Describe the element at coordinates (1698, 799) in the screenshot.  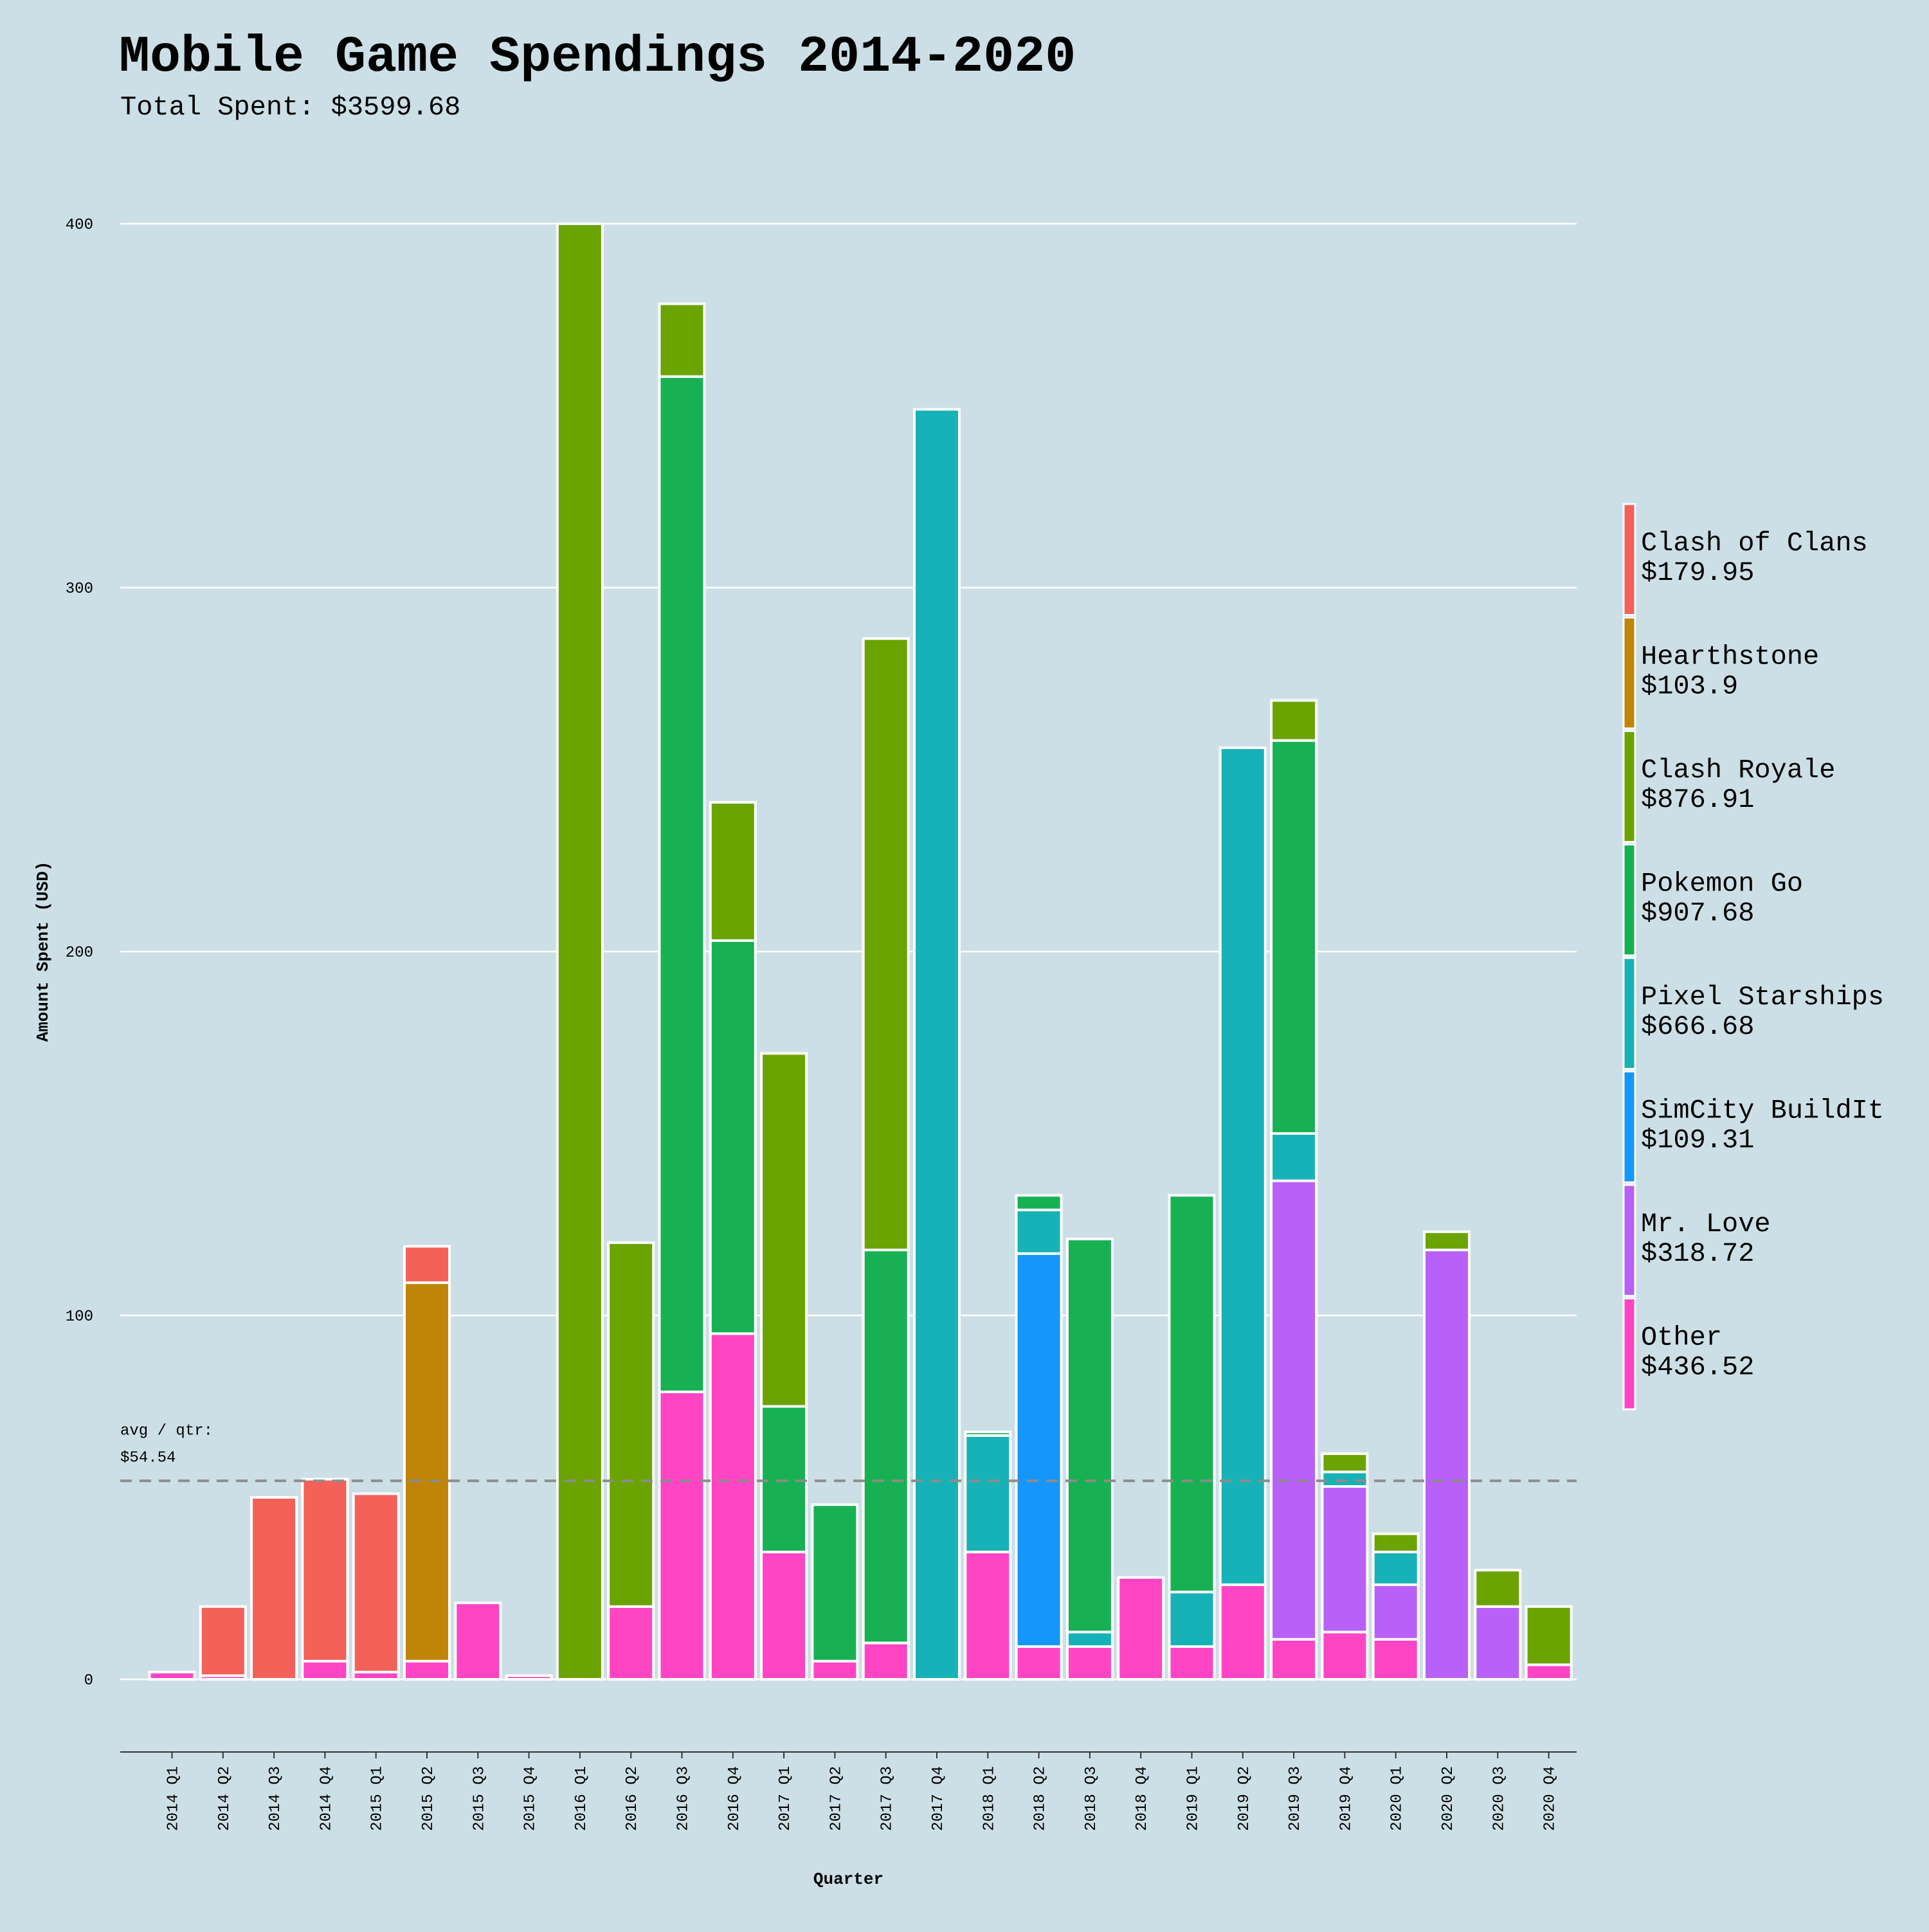
I see `legend-series-total: $876.91` at that location.